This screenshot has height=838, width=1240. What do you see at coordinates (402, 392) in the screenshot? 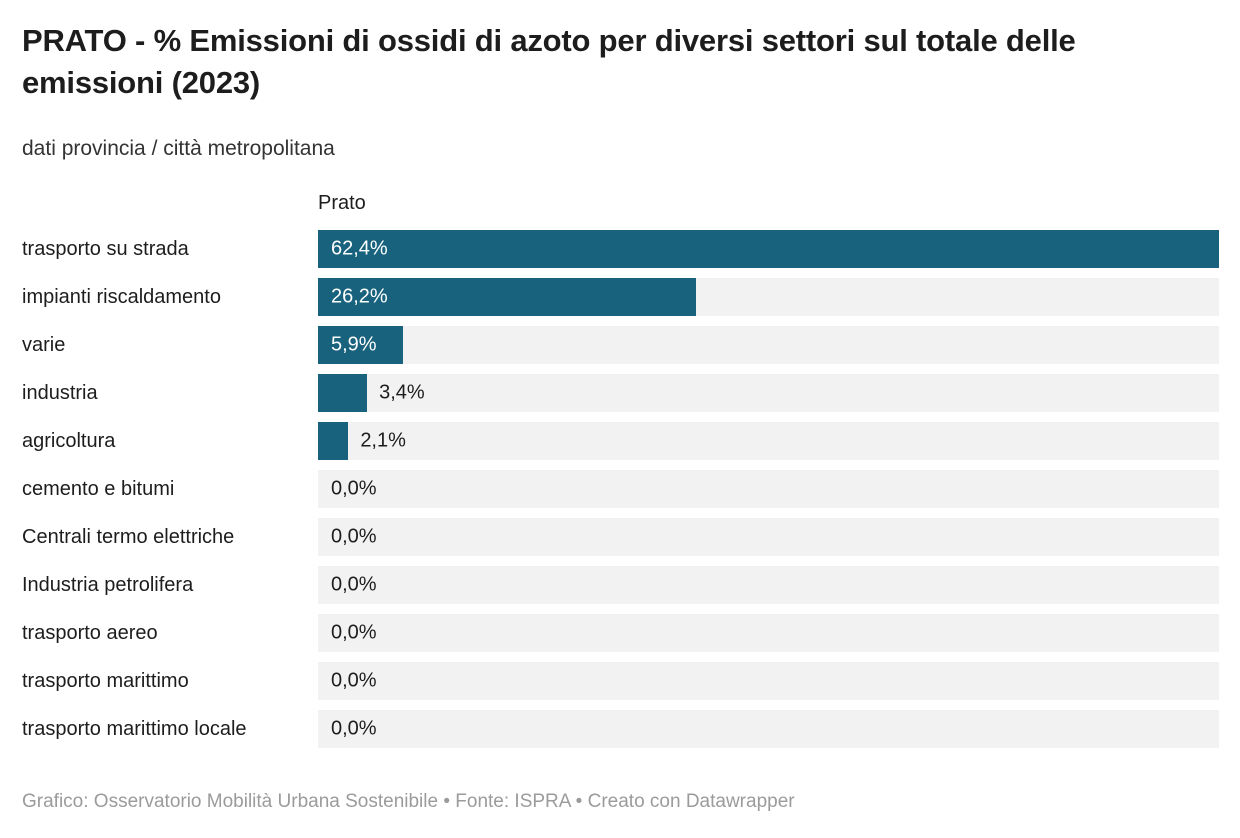
I see `value-label: 3,4%` at bounding box center [402, 392].